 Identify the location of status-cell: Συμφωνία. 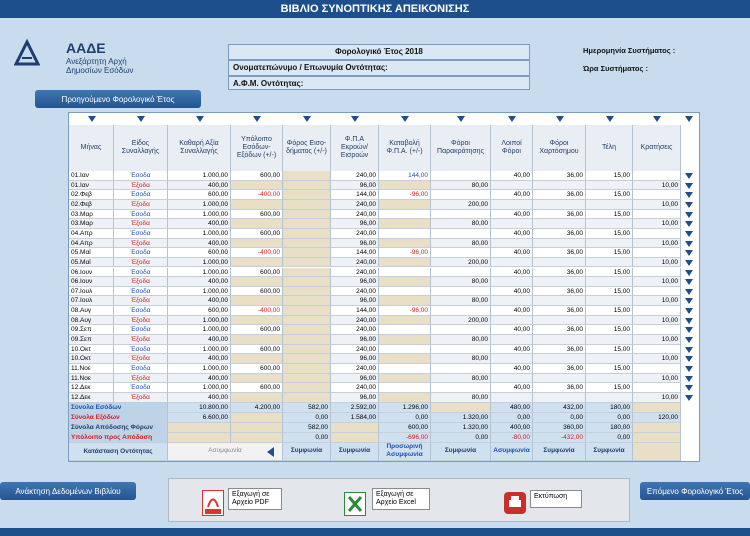
(355, 451).